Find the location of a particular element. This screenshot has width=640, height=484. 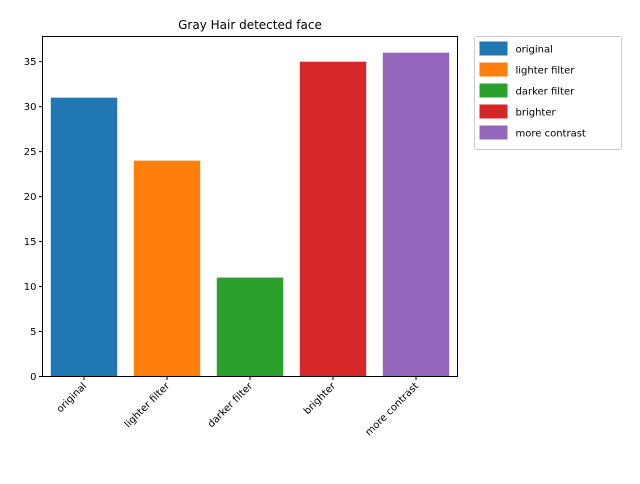

y-axis: 0 5 10 15 20 25 30 35 is located at coordinates (33, 220).